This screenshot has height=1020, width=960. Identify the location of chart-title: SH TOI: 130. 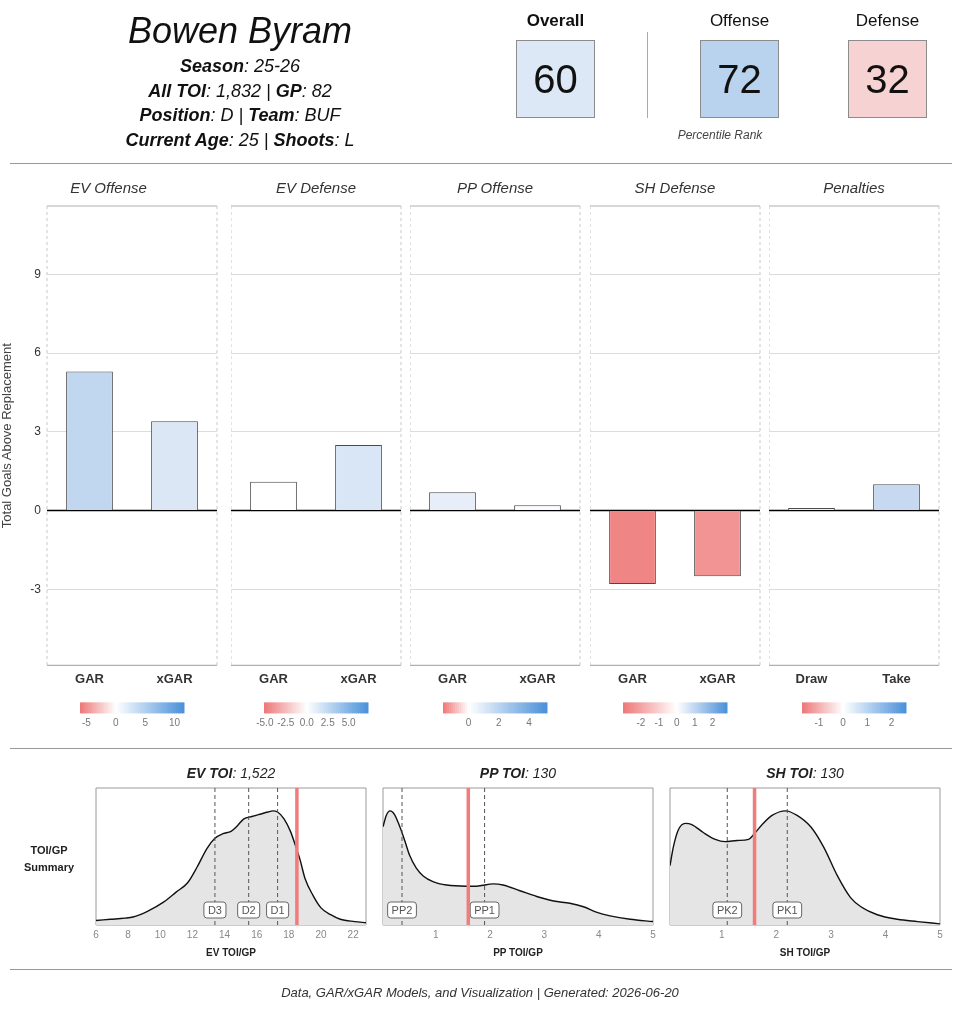
(805, 773).